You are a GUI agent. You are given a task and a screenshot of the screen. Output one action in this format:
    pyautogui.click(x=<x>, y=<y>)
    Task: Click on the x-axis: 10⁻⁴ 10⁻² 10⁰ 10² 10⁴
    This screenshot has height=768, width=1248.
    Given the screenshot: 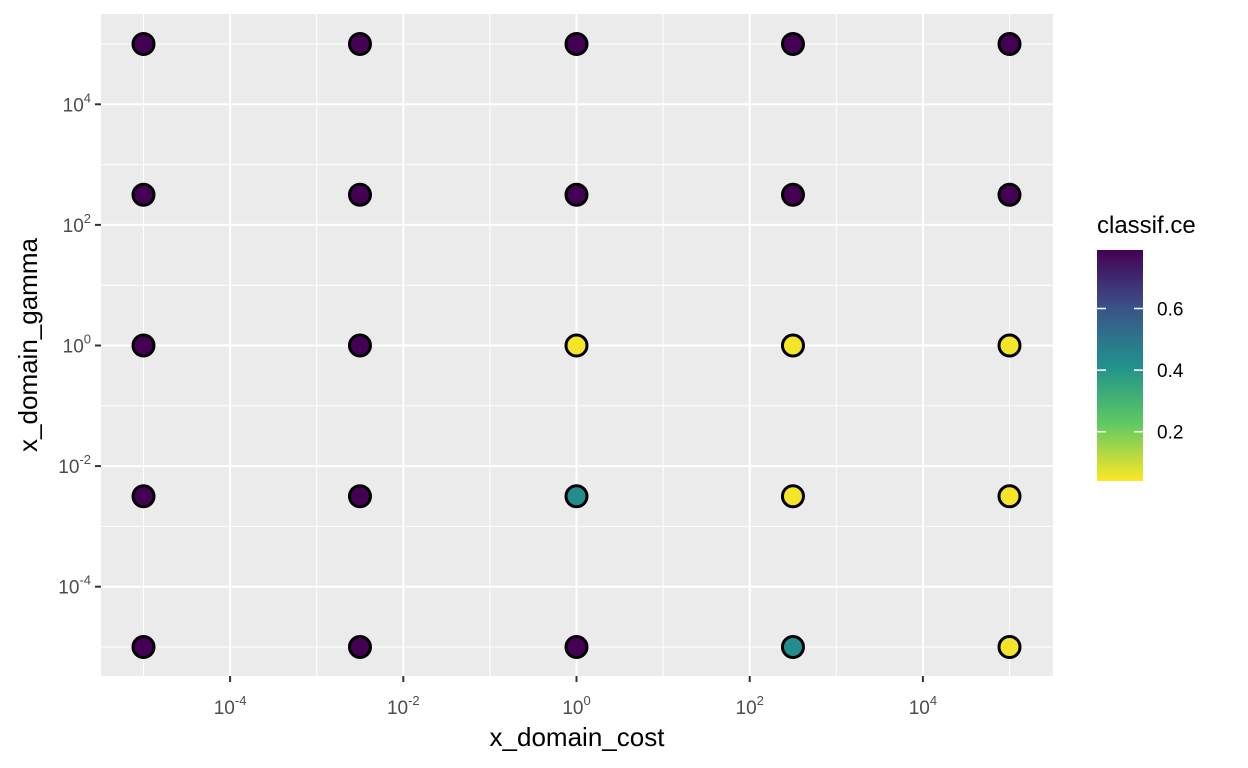 What is the action you would take?
    pyautogui.click(x=575, y=697)
    